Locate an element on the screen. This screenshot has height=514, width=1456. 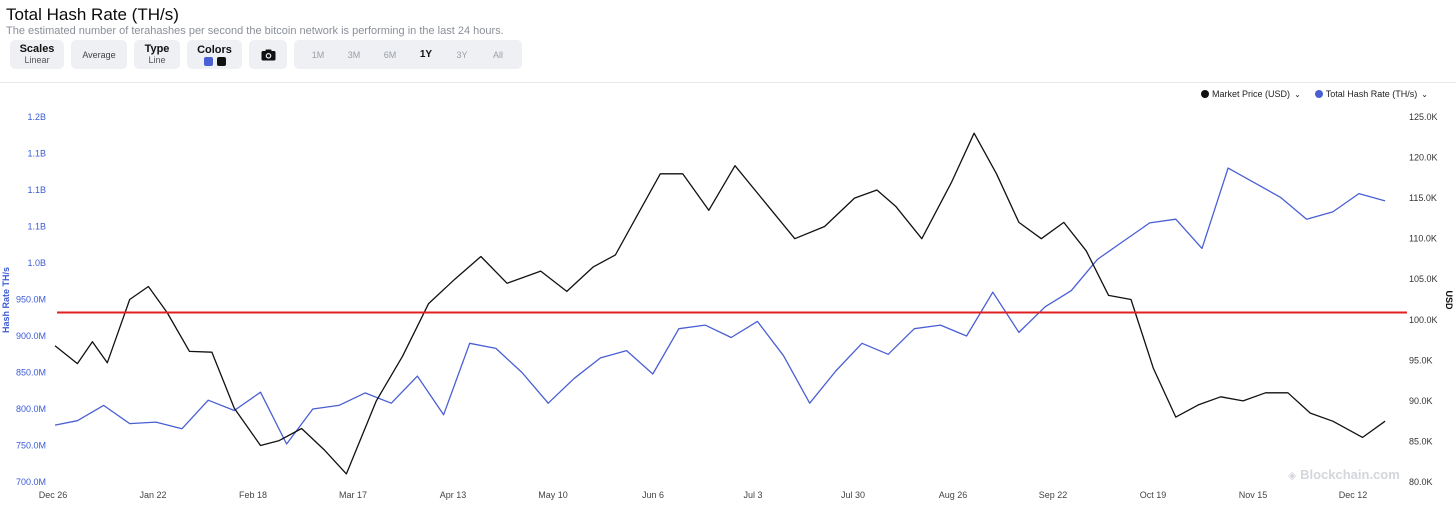
legend-item-hash-rate: Total Hash Rate (TH/s) ⌄ is located at coordinates (1371, 94).